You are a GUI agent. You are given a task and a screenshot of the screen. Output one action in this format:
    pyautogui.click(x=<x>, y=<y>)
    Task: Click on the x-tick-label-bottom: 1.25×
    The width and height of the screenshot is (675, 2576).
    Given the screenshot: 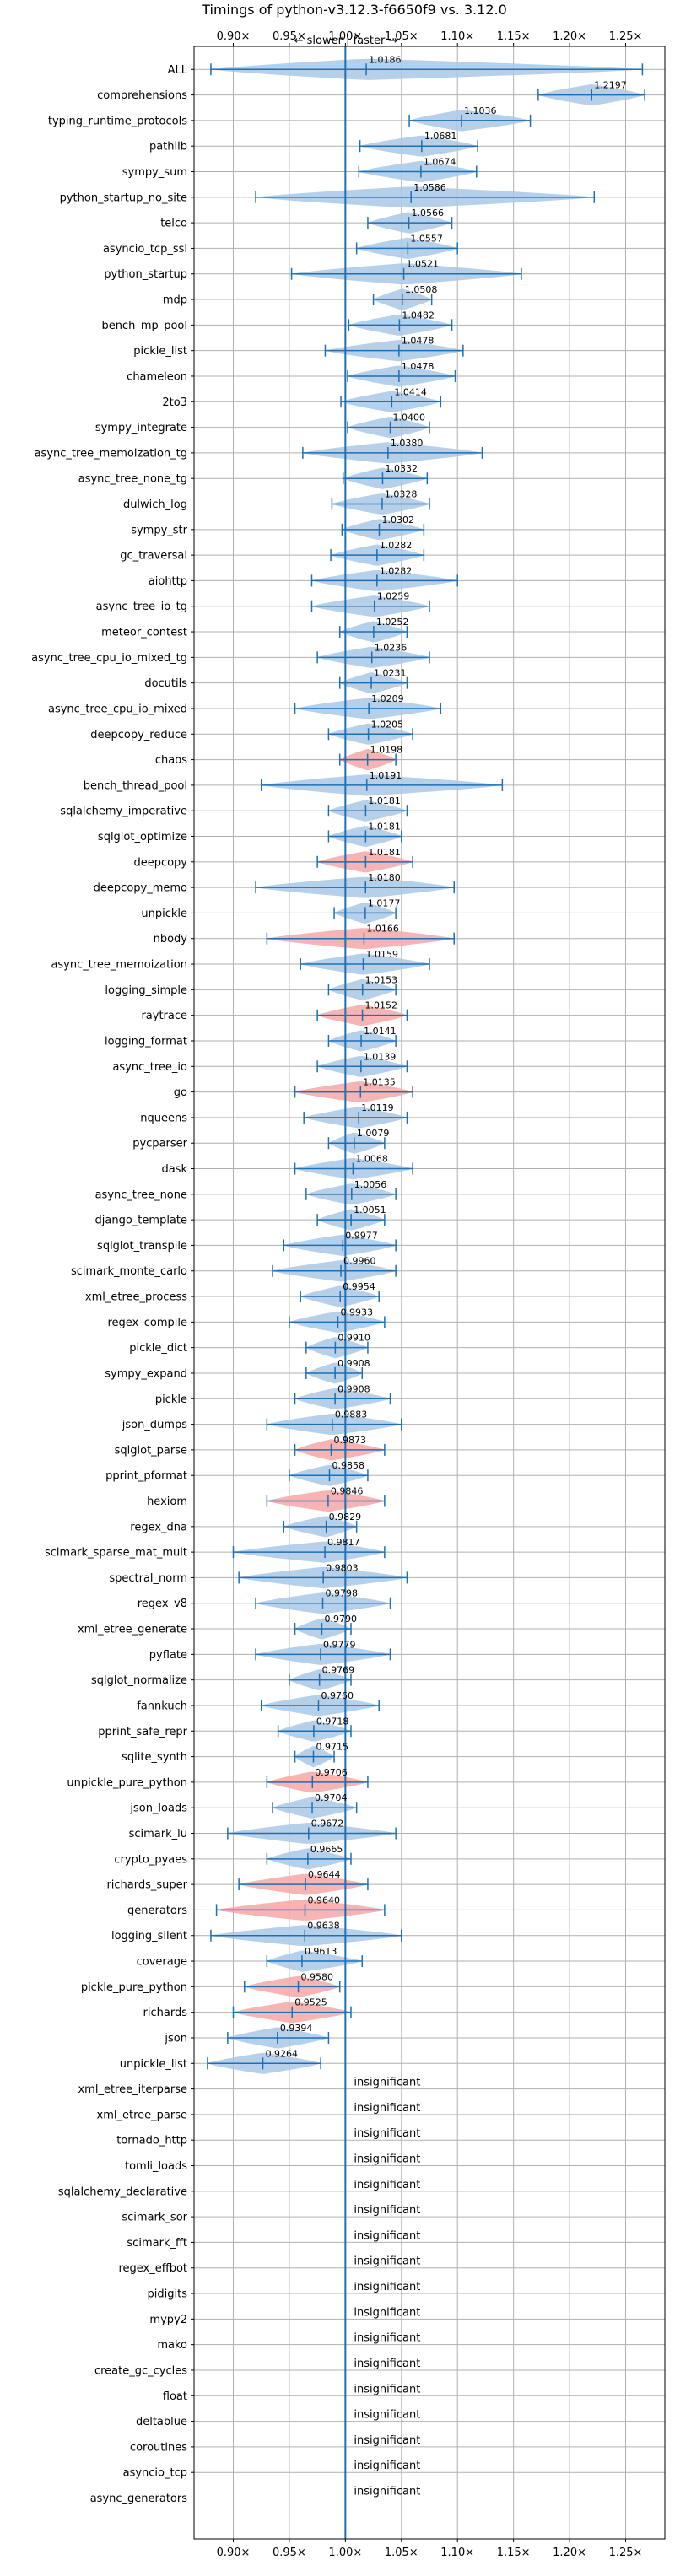 What is the action you would take?
    pyautogui.click(x=626, y=2552)
    